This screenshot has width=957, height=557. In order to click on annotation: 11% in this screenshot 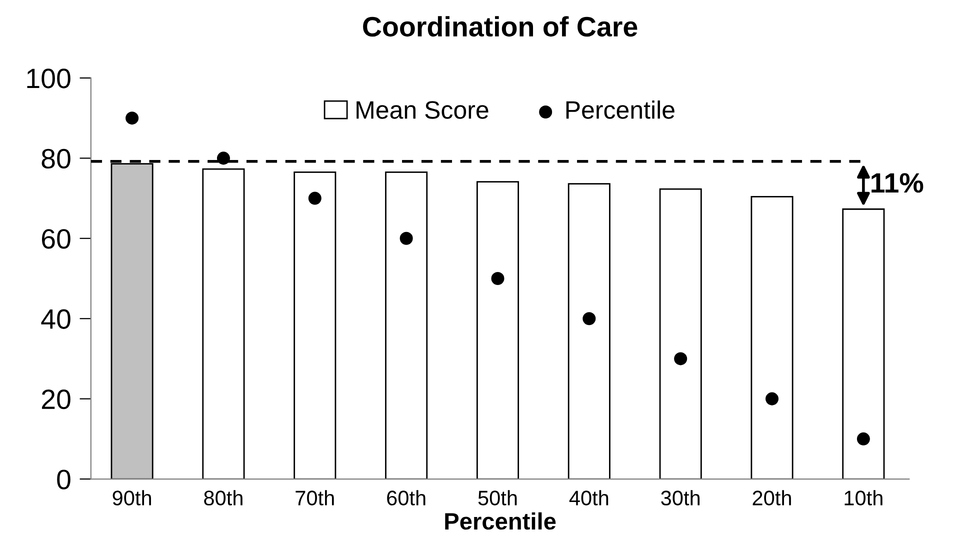, I will do `click(898, 183)`.